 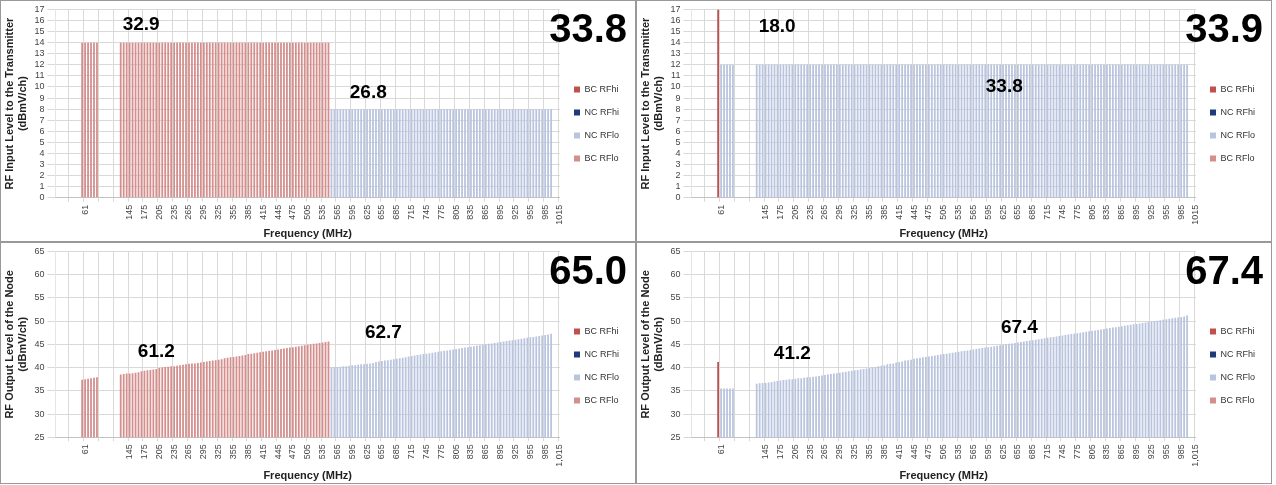 What do you see at coordinates (675, 297) in the screenshot?
I see `y-tick-label: 55` at bounding box center [675, 297].